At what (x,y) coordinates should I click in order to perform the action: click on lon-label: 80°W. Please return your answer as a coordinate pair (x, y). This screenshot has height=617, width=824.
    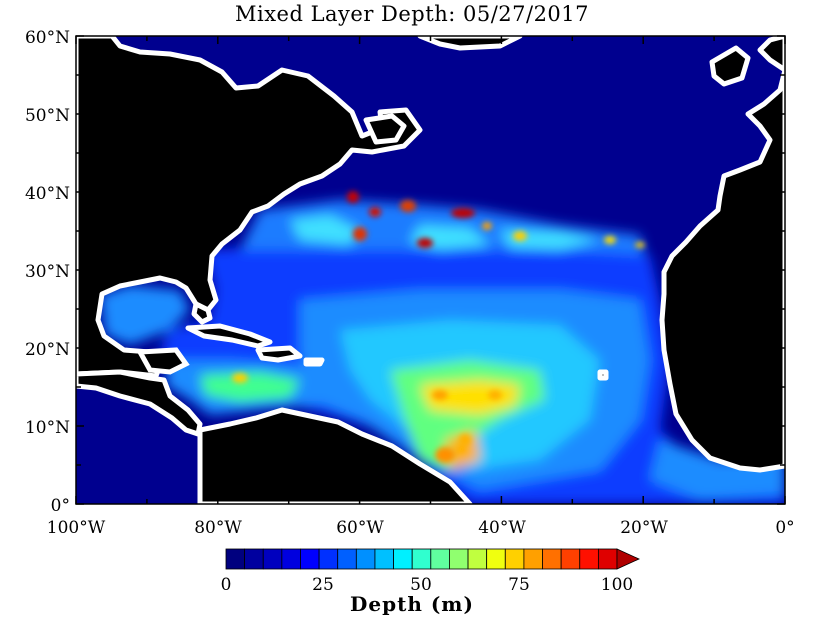
    Looking at the image, I should click on (218, 528).